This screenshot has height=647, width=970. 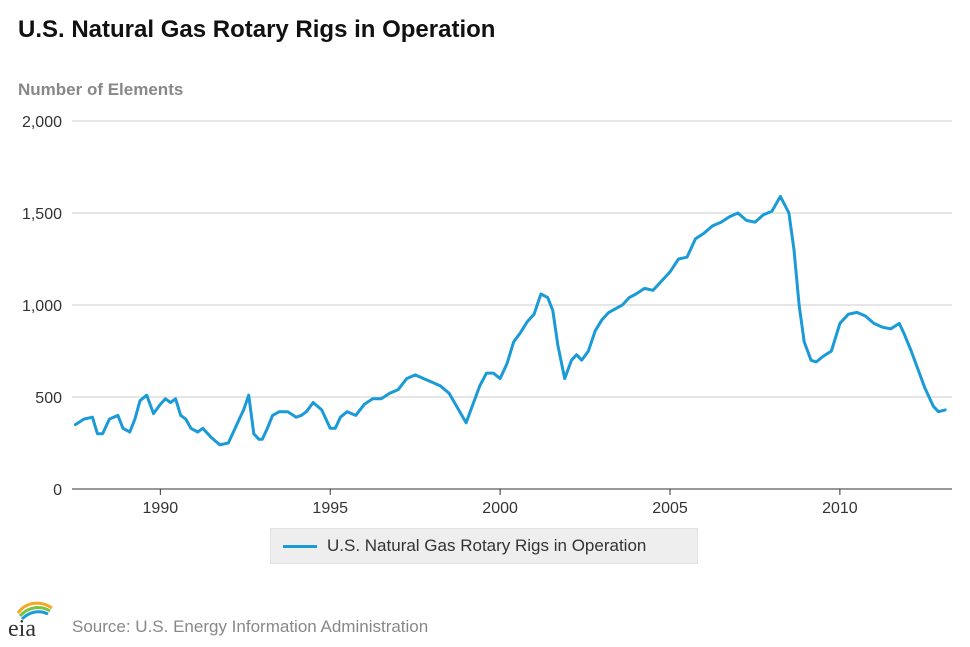 I want to click on x-tick-label: 1990, so click(x=161, y=508).